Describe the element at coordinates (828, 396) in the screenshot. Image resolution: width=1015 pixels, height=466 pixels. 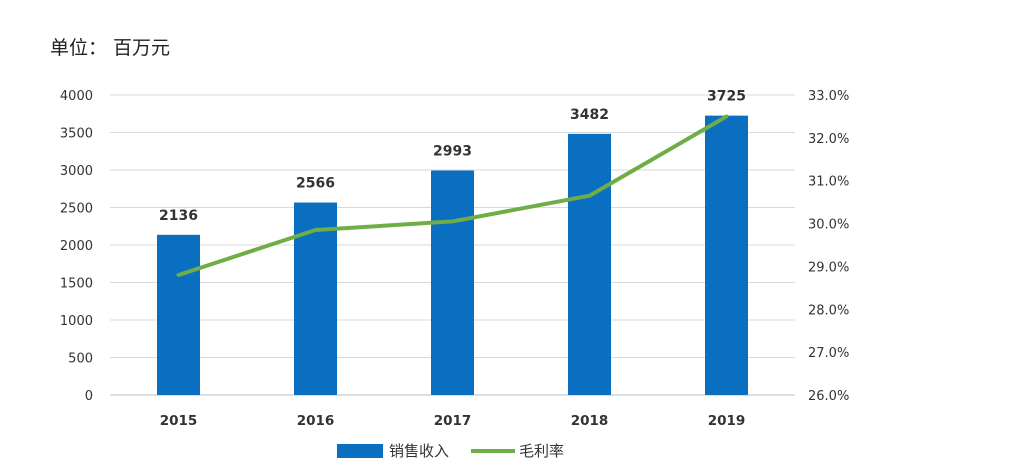
I see `right-tick-label: 26.0%` at that location.